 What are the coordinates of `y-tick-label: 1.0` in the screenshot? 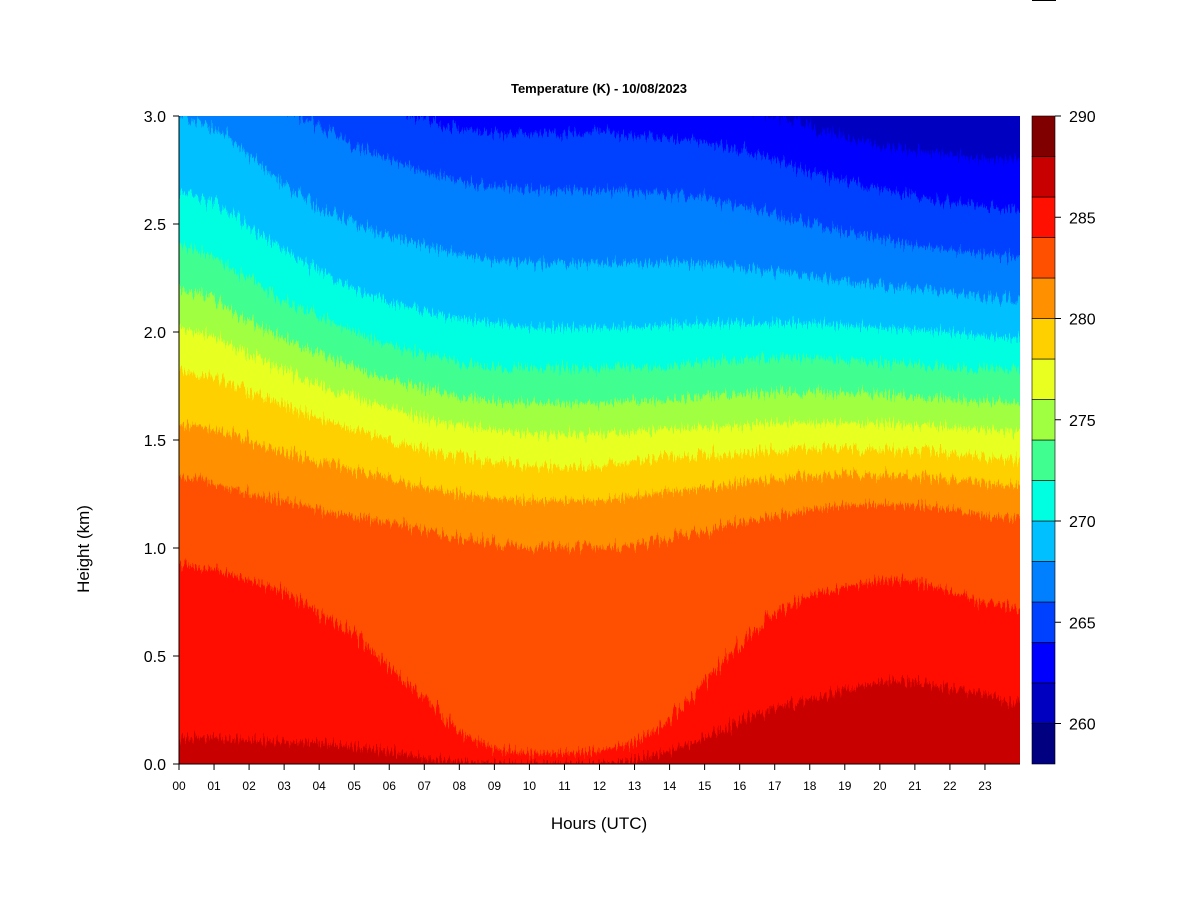 It's located at (155, 549).